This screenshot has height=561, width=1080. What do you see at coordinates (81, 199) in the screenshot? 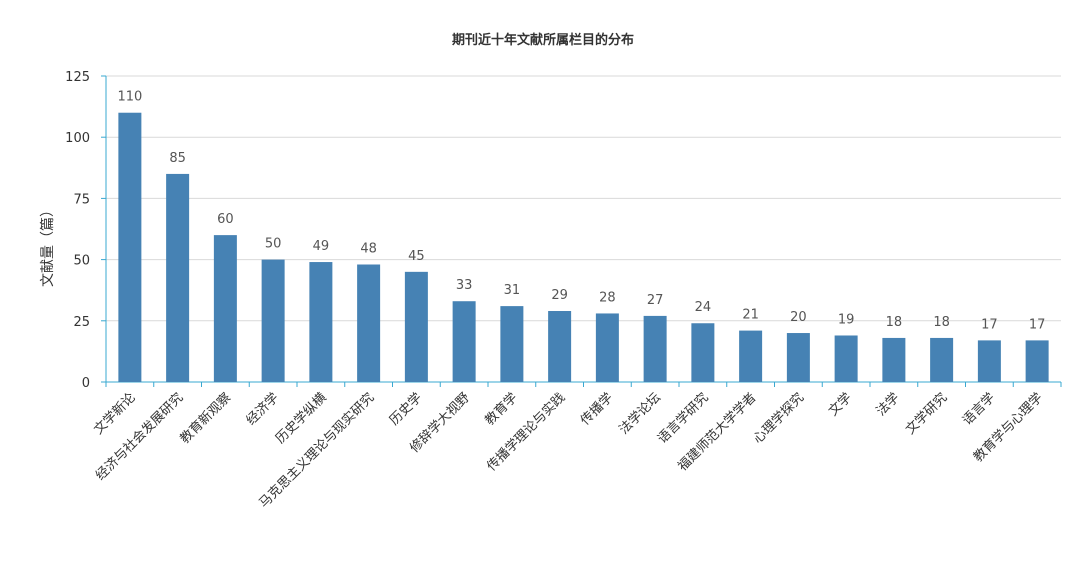
I see `y-tick-label: 75` at bounding box center [81, 199].